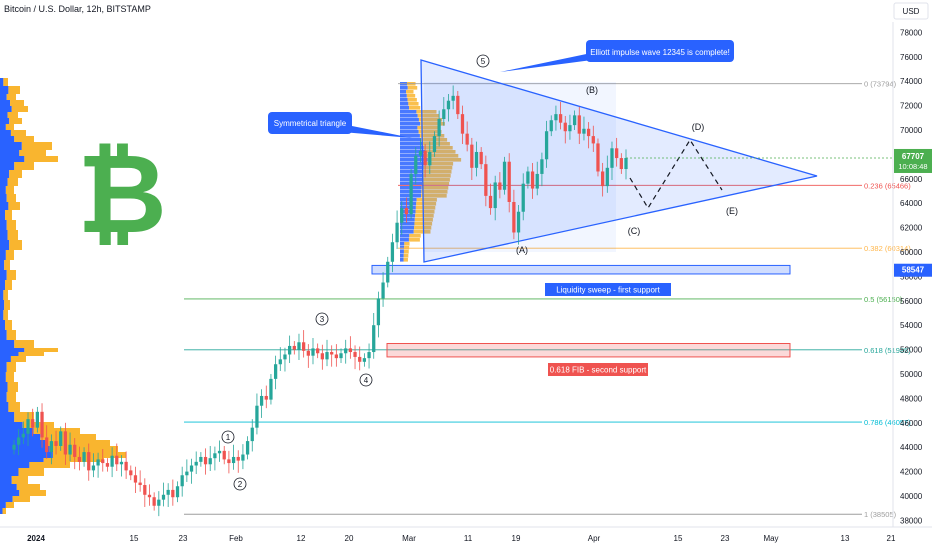 The width and height of the screenshot is (932, 555). I want to click on triangle-callout-text: Symmetrical triangle, so click(310, 123).